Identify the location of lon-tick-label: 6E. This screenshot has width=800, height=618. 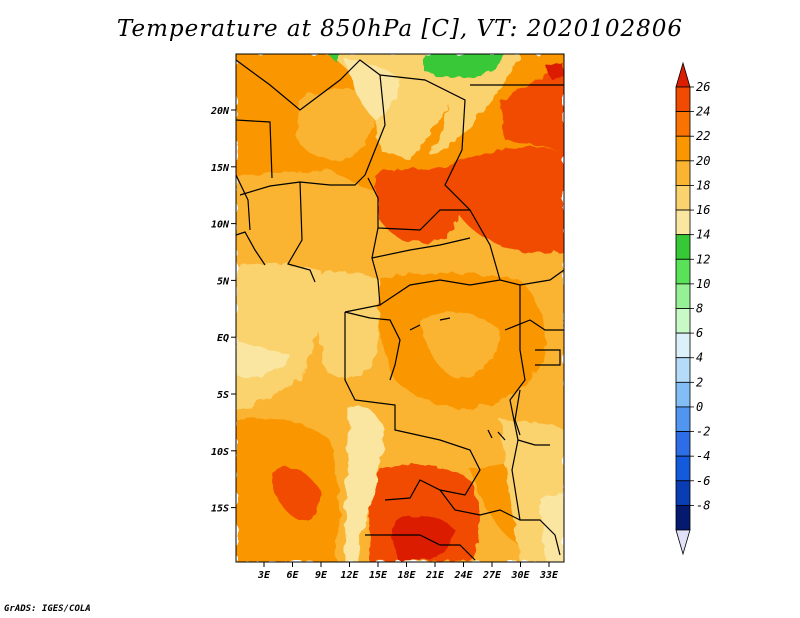
(292, 575).